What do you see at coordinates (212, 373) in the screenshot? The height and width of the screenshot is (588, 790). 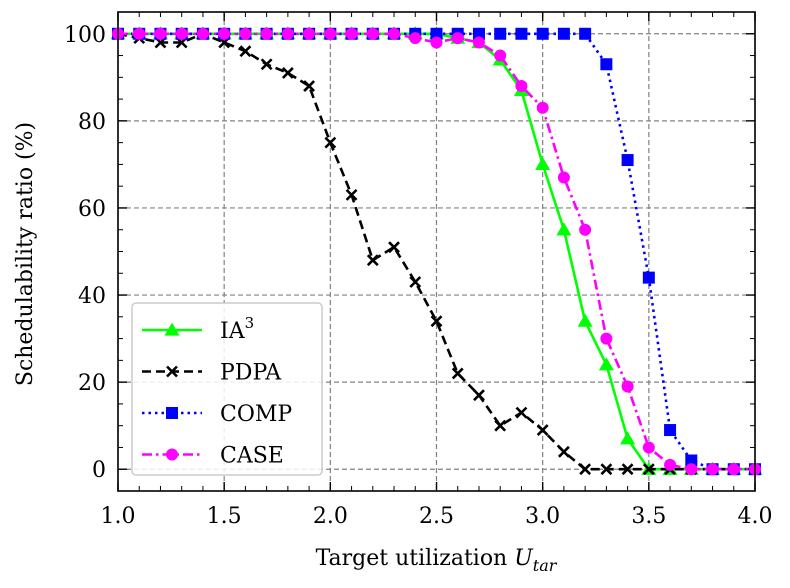 I see `legend-entry-pdpa: PDPA` at bounding box center [212, 373].